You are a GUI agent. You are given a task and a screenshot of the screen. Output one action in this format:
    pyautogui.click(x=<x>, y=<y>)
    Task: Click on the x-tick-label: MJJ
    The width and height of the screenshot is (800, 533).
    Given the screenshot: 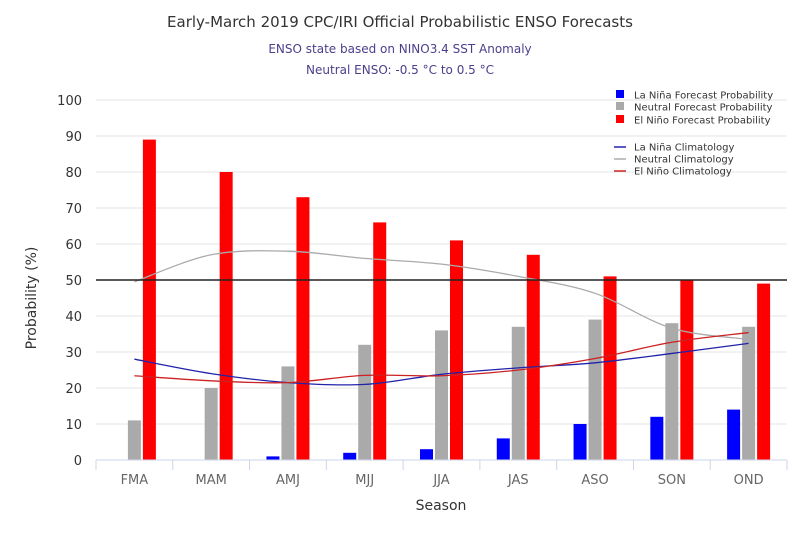 What is the action you would take?
    pyautogui.click(x=364, y=480)
    